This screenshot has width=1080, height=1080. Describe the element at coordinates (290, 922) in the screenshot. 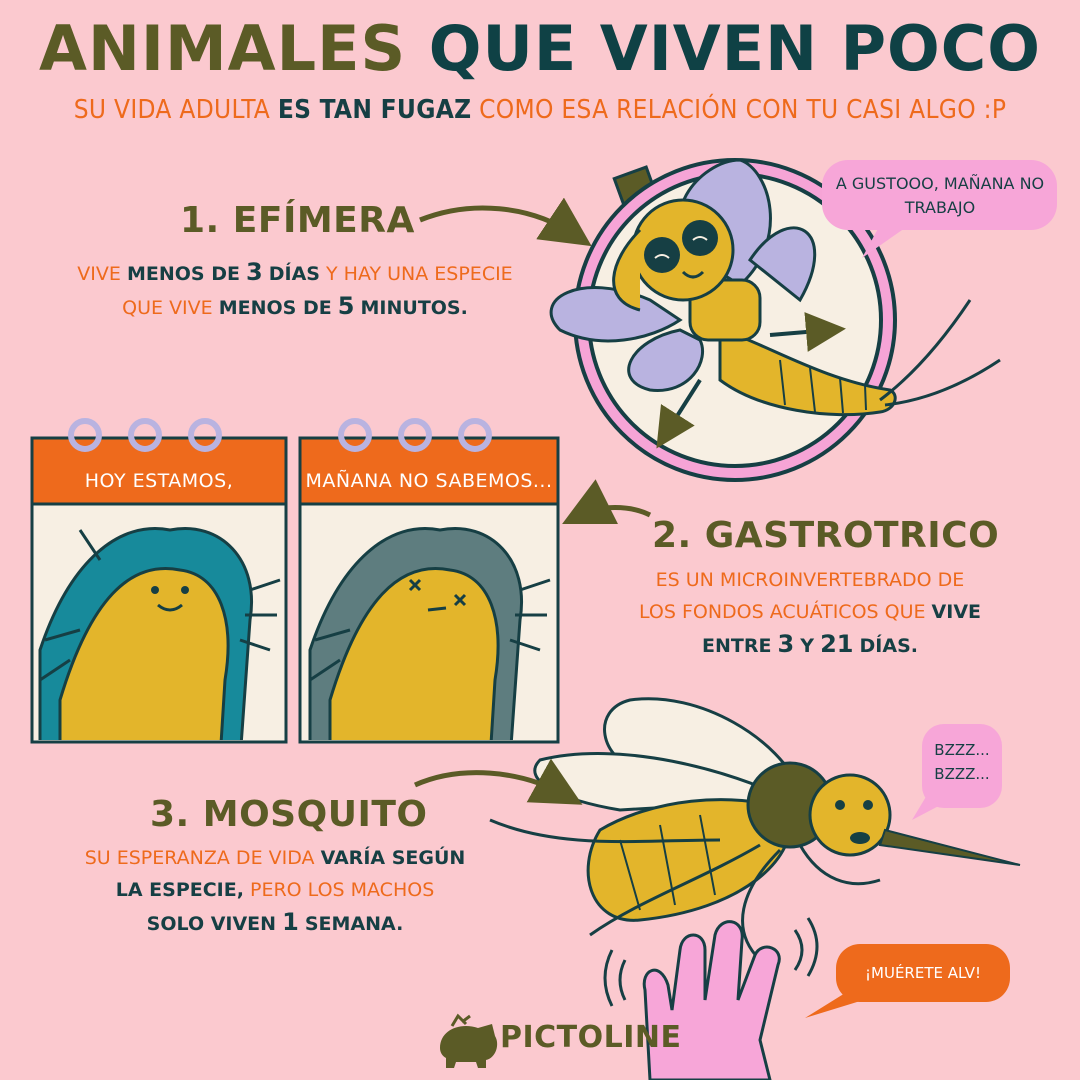

I see `number: 1` at that location.